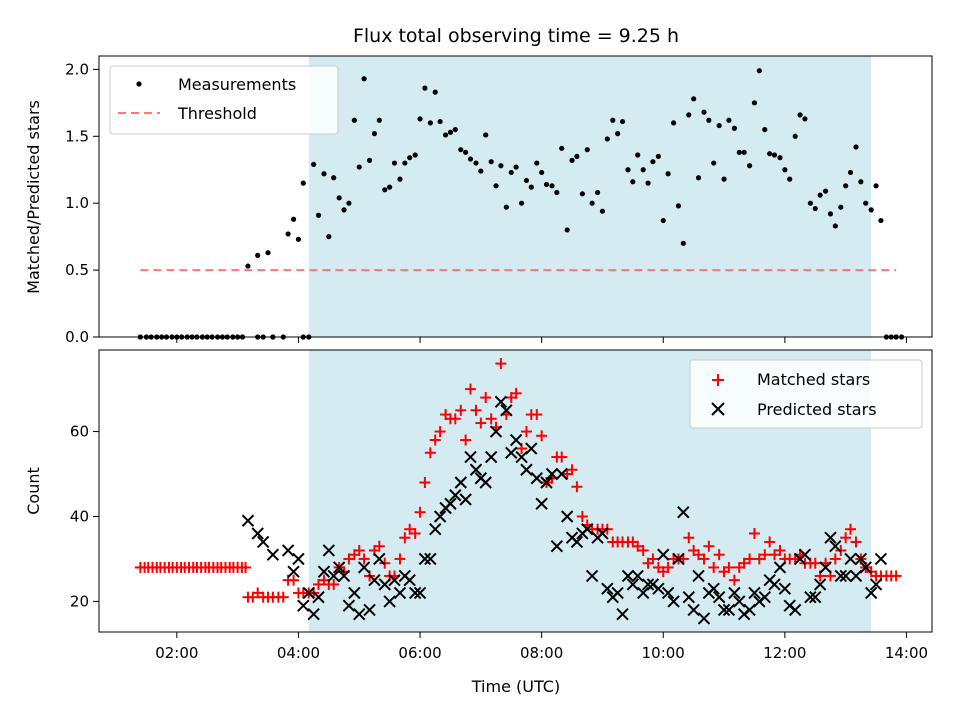 The height and width of the screenshot is (720, 960). What do you see at coordinates (806, 394) in the screenshot?
I see `bottom-legend: Matched stars Predicted stars` at bounding box center [806, 394].